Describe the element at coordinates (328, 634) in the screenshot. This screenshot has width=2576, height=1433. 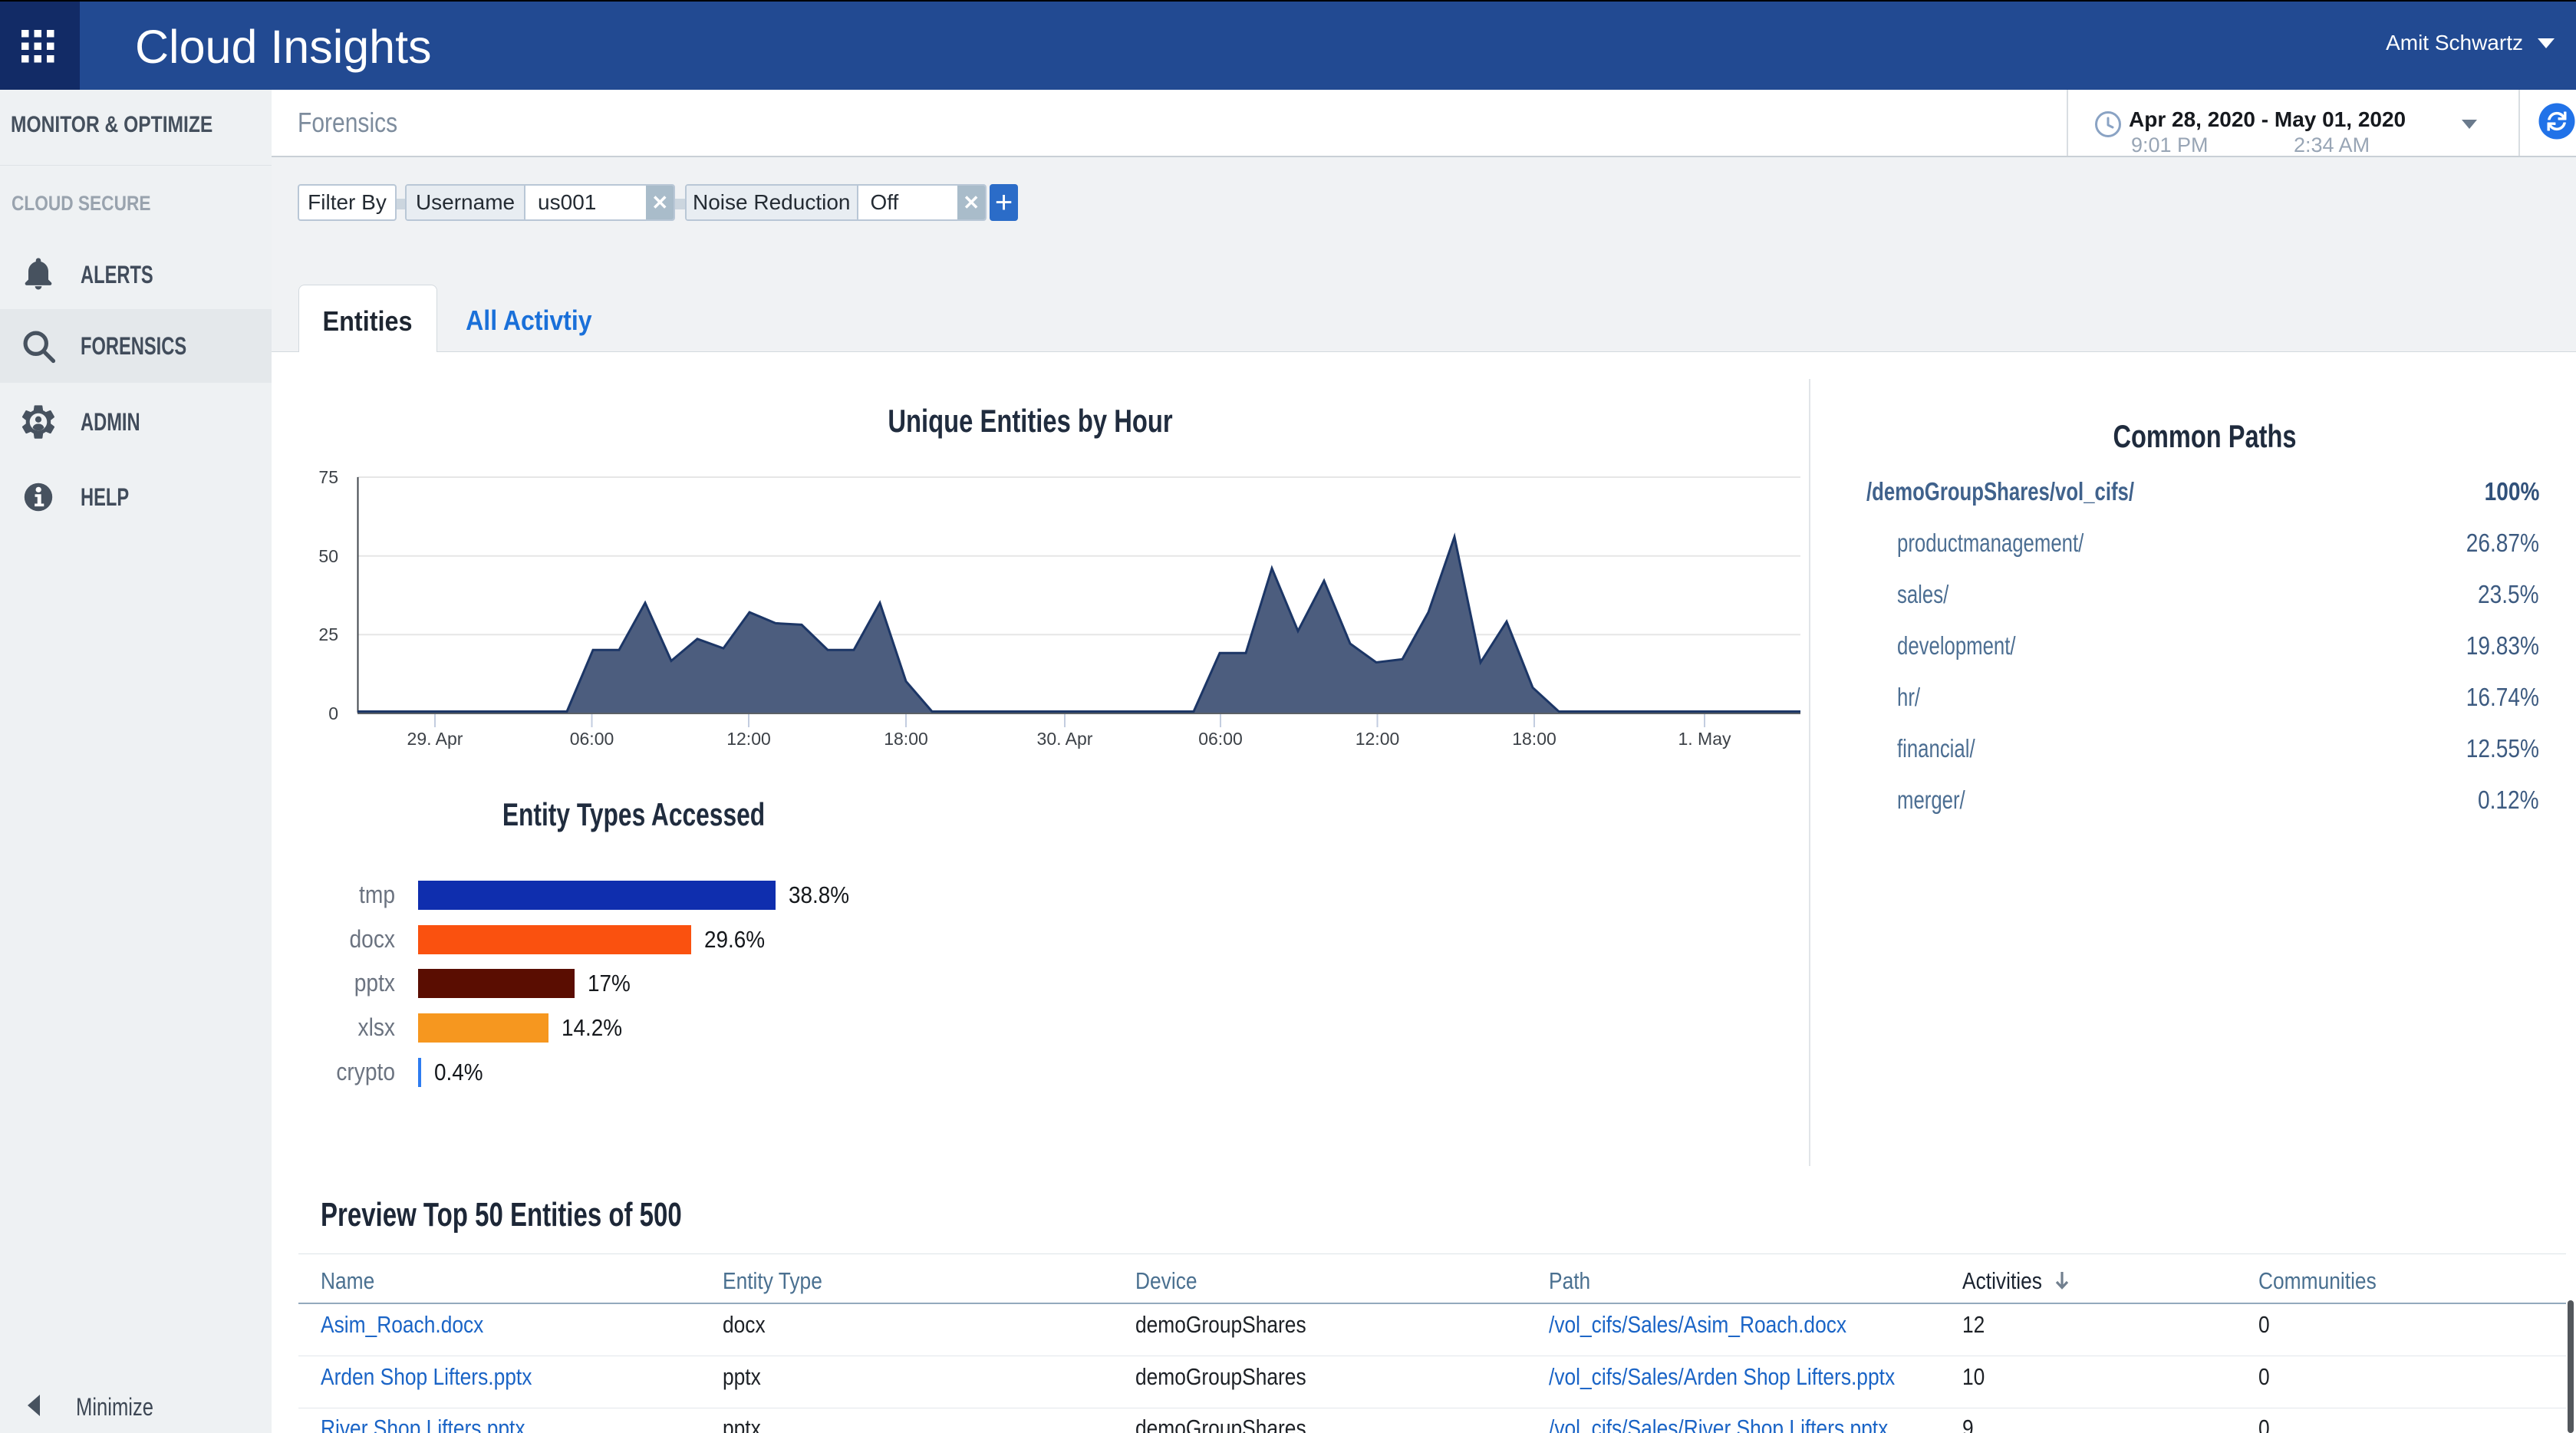
I see `svg-text: 25` at that location.